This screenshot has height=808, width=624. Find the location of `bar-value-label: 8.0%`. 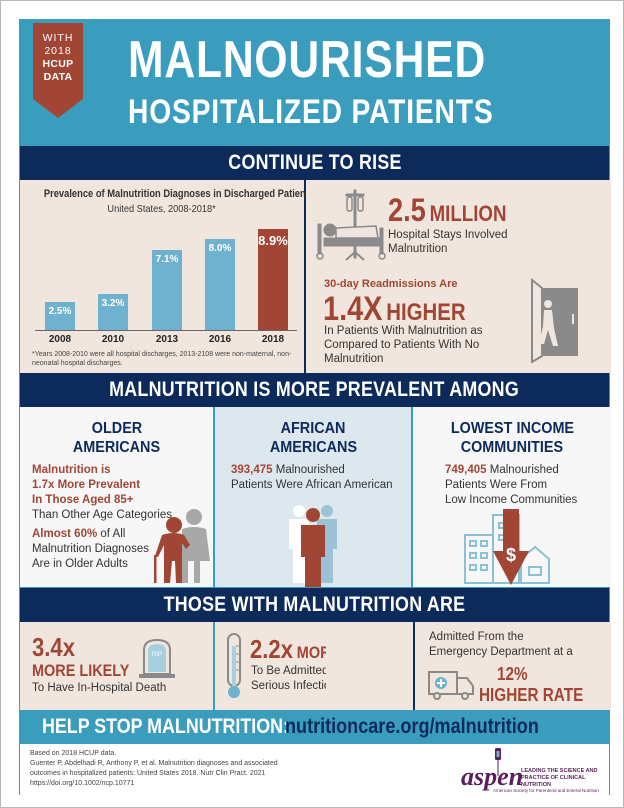

bar-value-label: 8.0% is located at coordinates (220, 248).